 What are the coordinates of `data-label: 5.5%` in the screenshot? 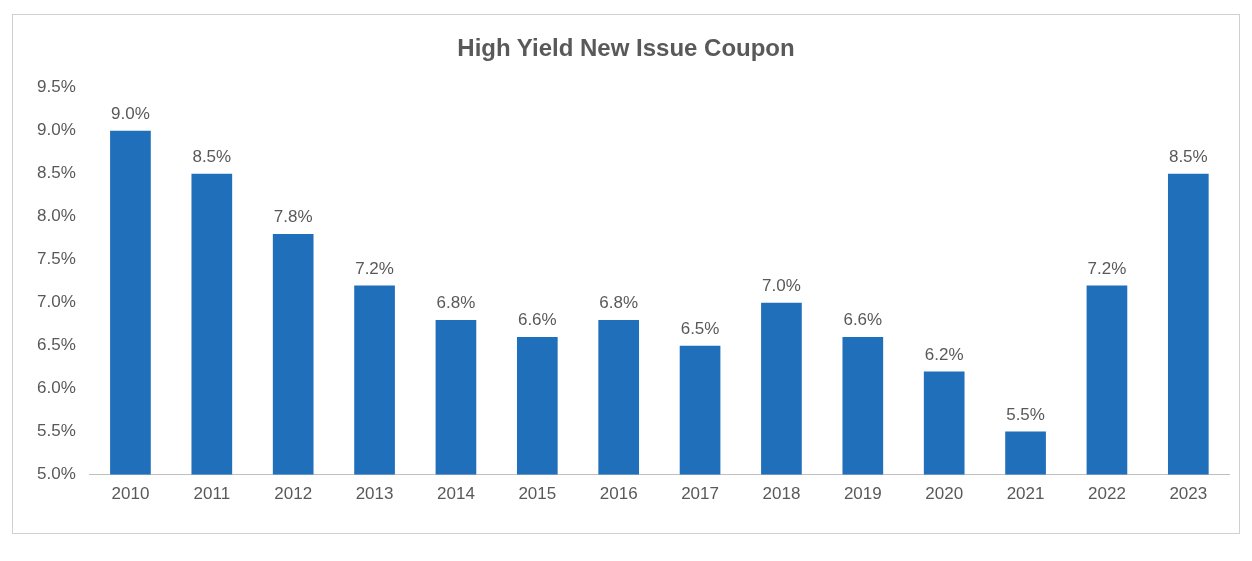 It's located at (1025, 414).